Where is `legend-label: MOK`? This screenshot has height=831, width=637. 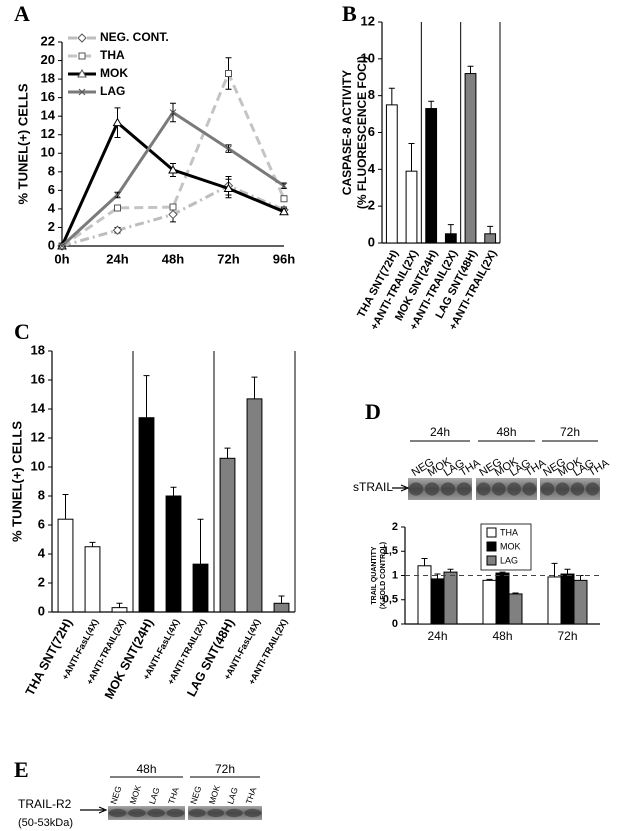
legend-label: MOK is located at coordinates (114, 73).